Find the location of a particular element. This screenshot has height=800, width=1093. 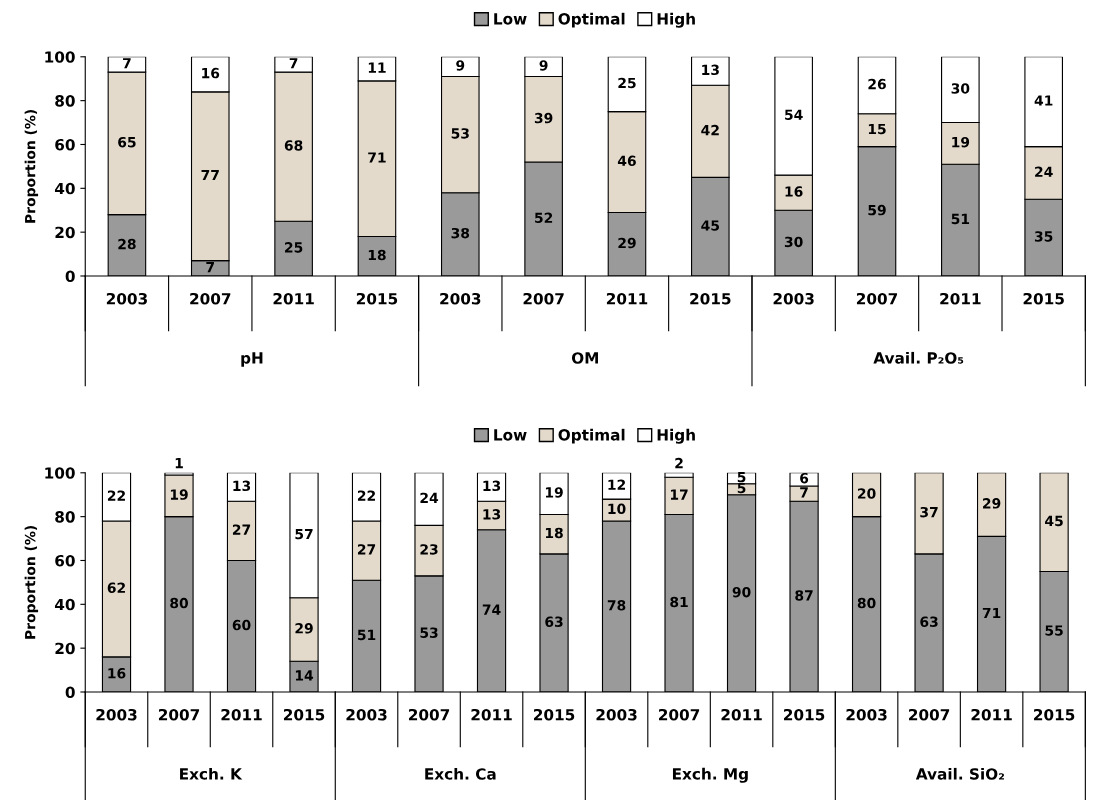

data-label: 60 is located at coordinates (241, 625).